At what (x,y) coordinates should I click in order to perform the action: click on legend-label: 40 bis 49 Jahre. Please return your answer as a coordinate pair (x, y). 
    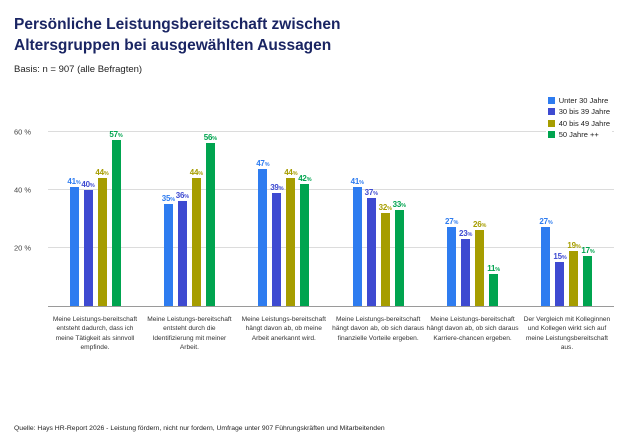
    Looking at the image, I should click on (584, 123).